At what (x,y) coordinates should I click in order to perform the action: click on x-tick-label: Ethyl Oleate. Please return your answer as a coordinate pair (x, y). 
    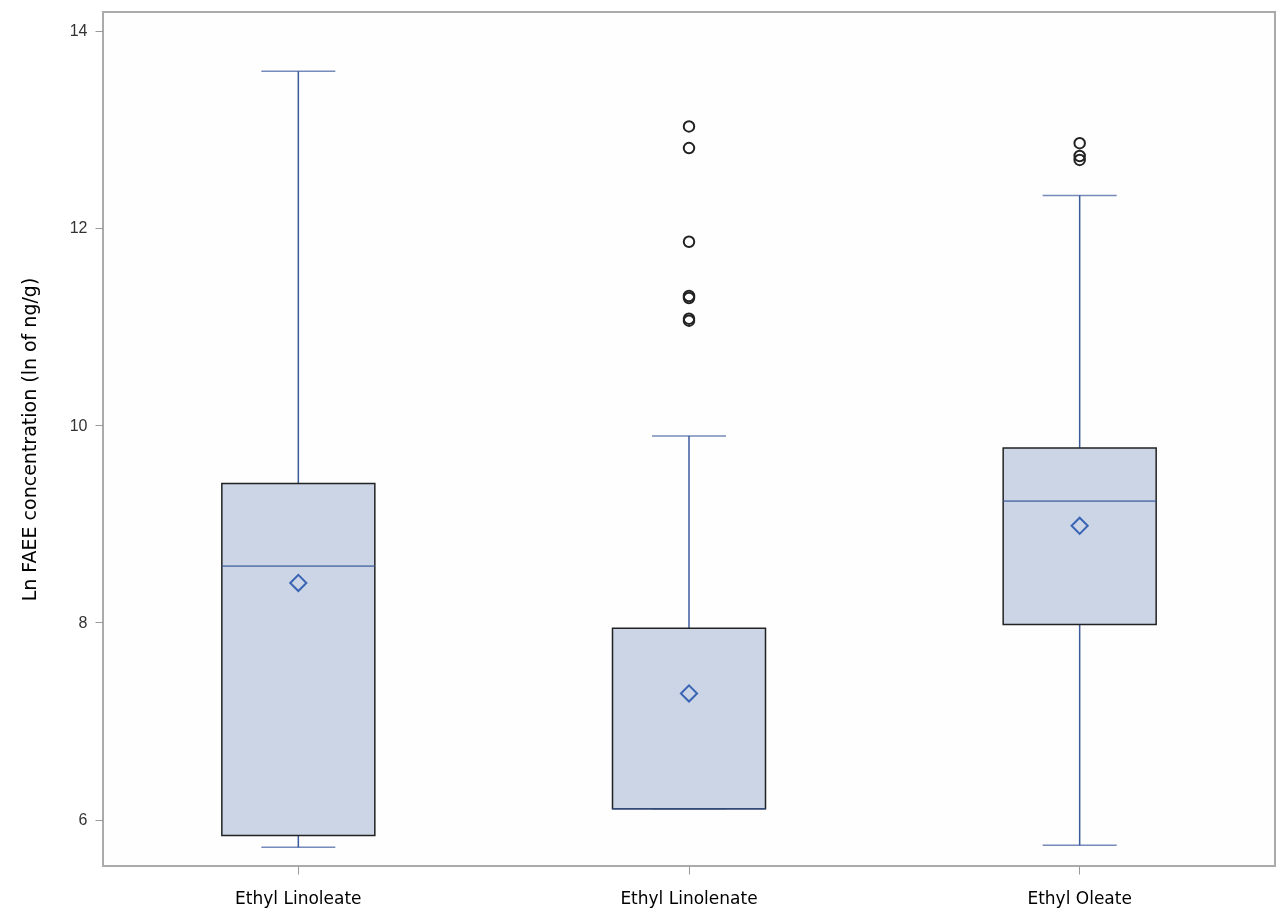
    Looking at the image, I should click on (1079, 897).